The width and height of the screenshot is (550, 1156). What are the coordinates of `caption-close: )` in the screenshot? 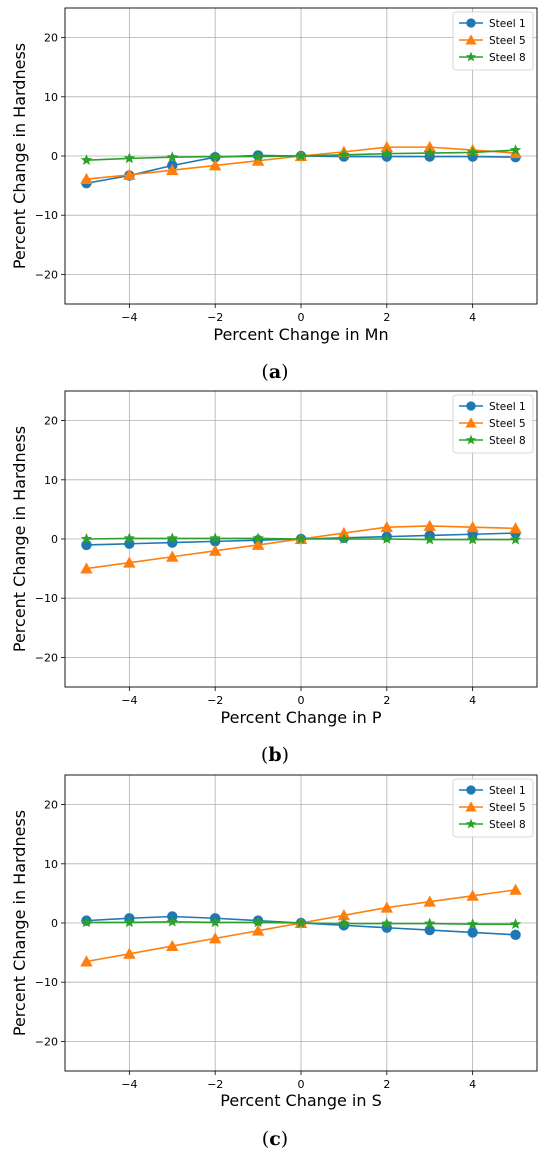 It's located at (284, 1139).